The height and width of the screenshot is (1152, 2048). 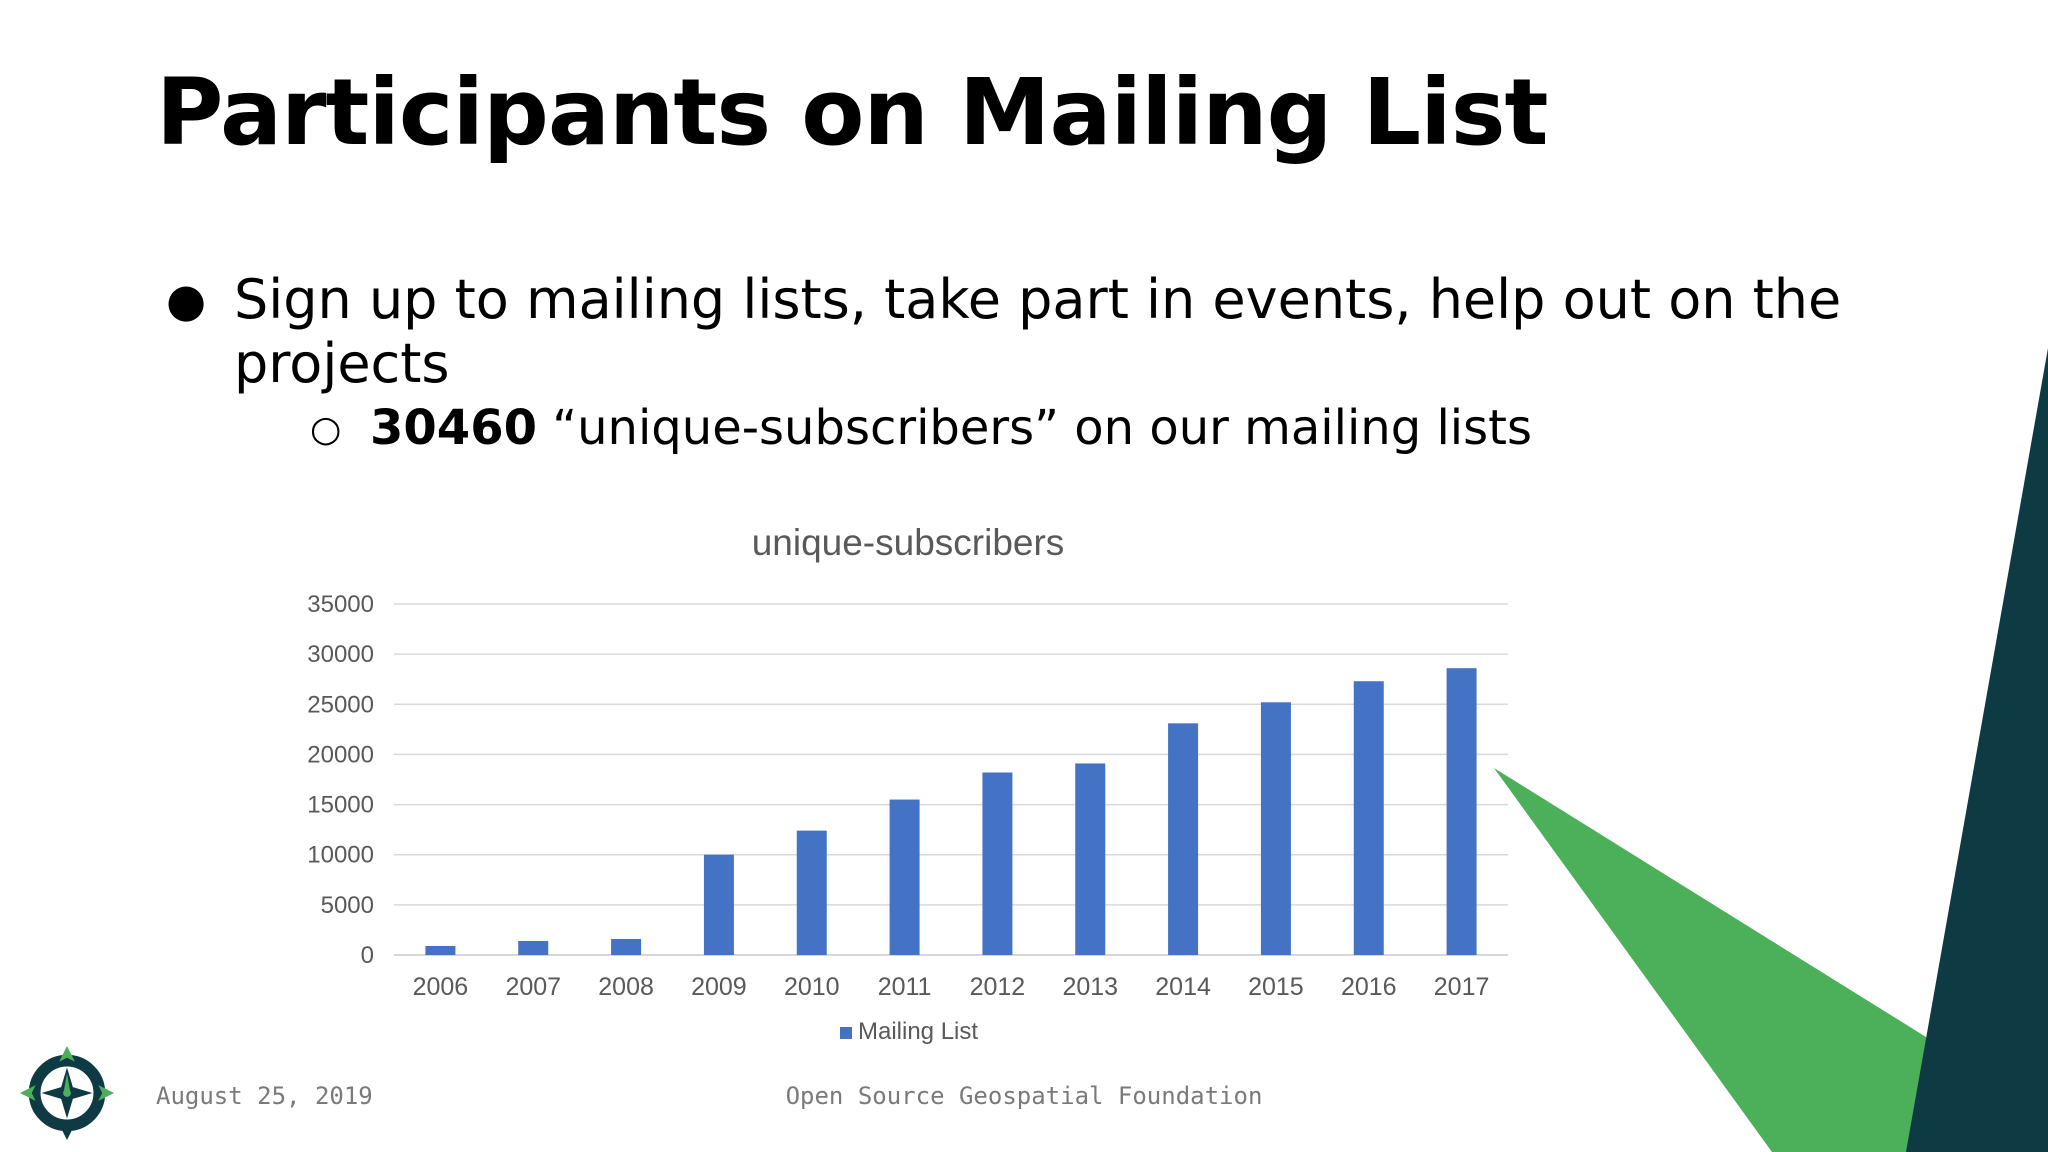 I want to click on y-tick-label: 15000, so click(x=340, y=805).